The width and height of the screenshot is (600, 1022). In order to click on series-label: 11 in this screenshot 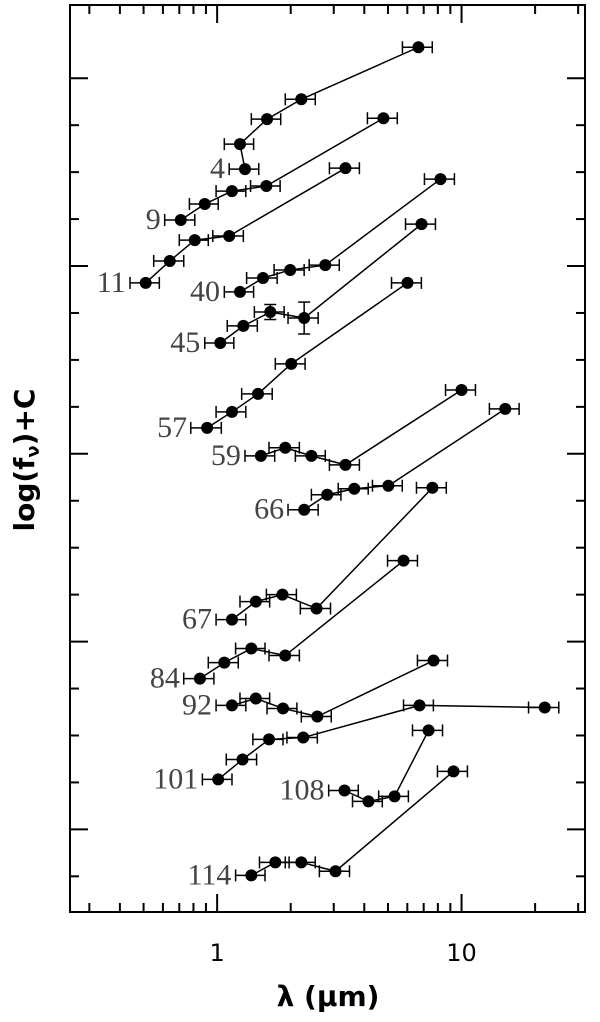, I will do `click(111, 282)`.